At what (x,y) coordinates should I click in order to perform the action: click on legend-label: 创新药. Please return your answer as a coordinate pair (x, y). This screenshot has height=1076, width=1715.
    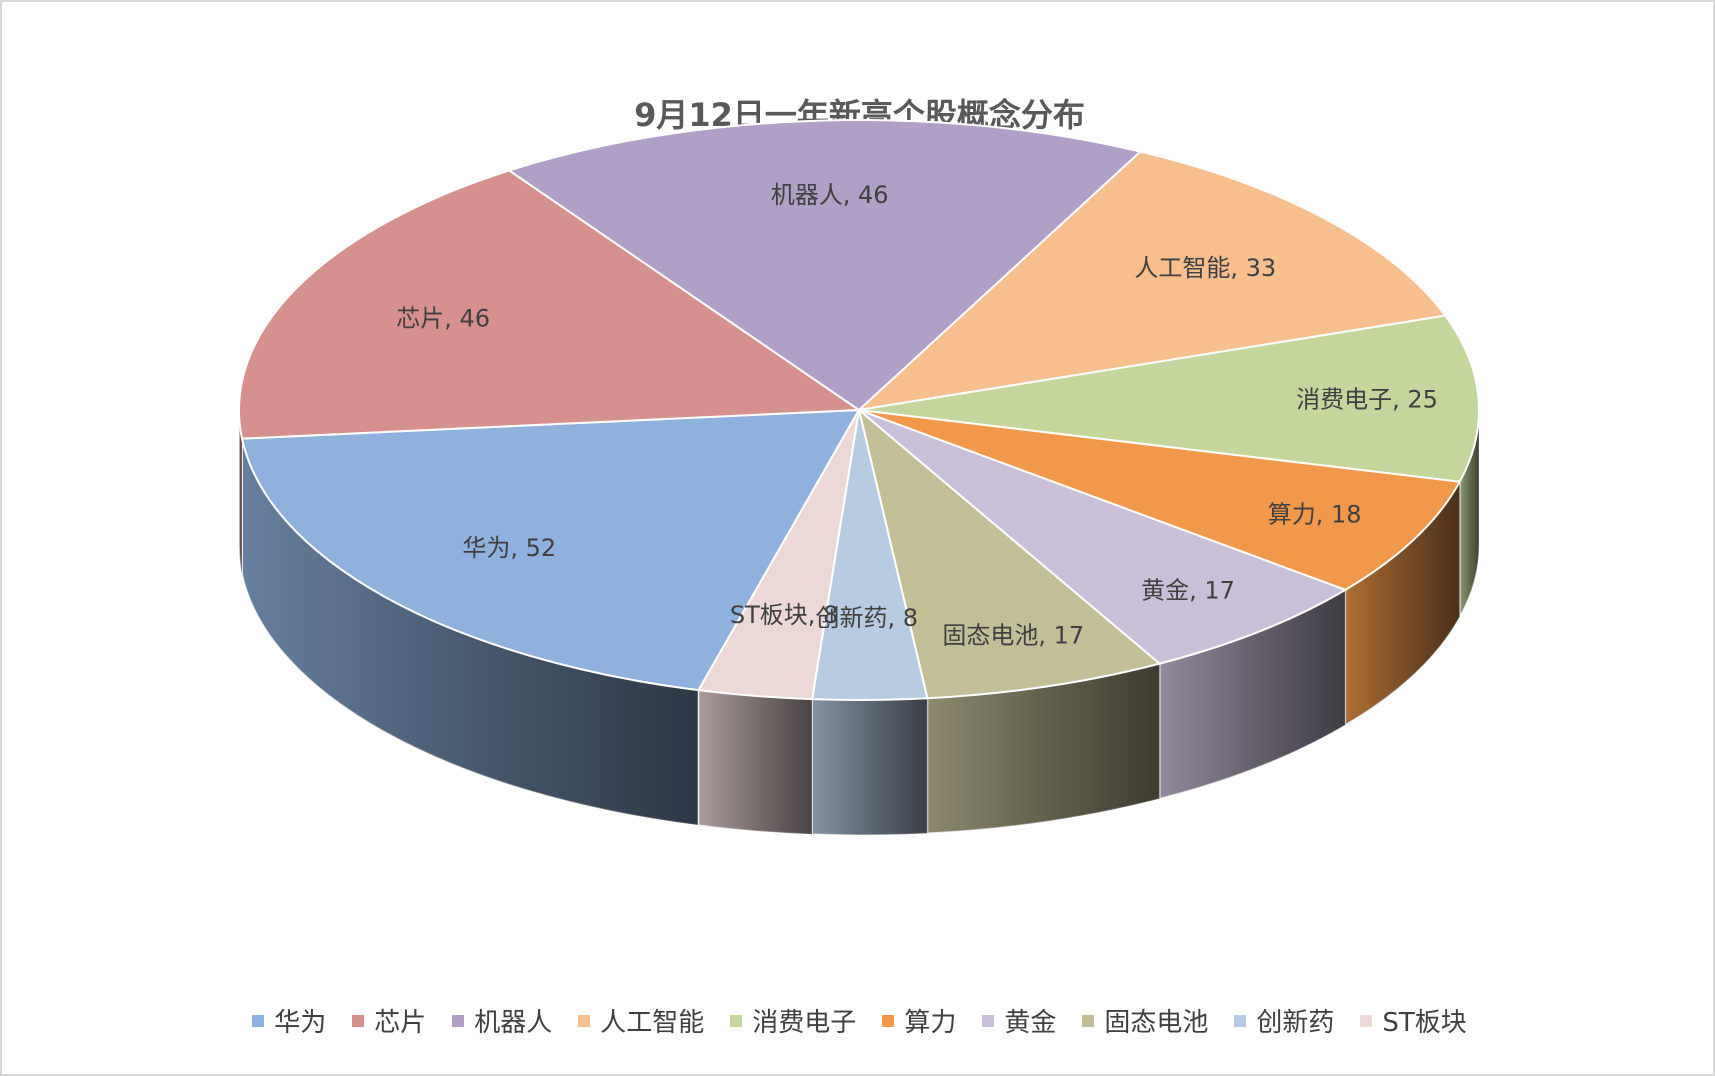
    Looking at the image, I should click on (1295, 1023).